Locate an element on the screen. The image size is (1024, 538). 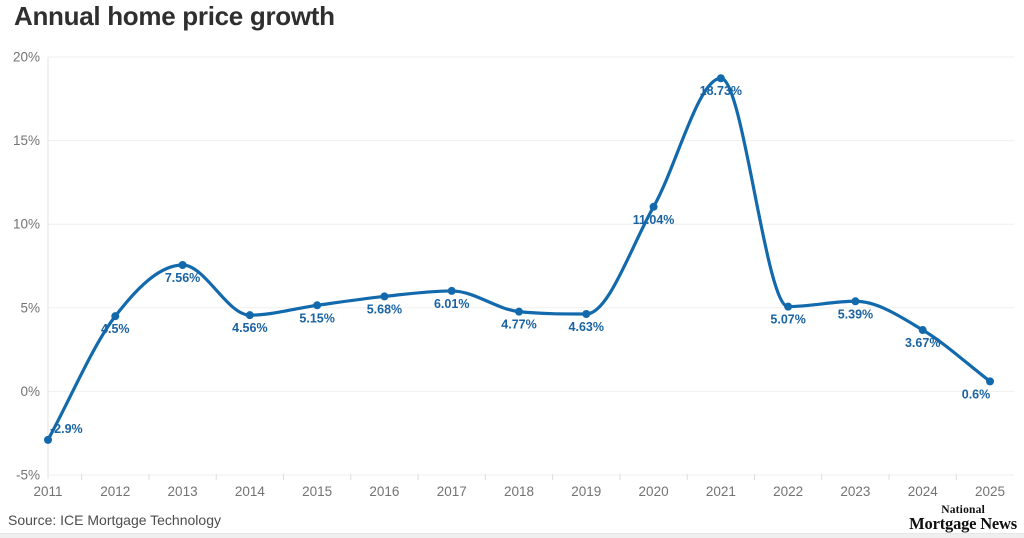
y-axis-tick-label: 15% is located at coordinates (26, 140).